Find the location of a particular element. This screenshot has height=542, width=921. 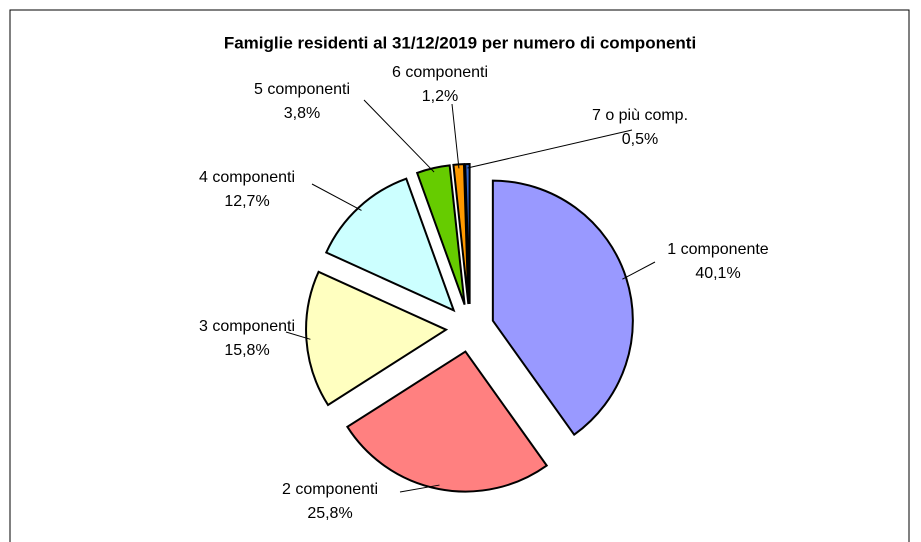

slice-label: 6 componenti is located at coordinates (440, 72).